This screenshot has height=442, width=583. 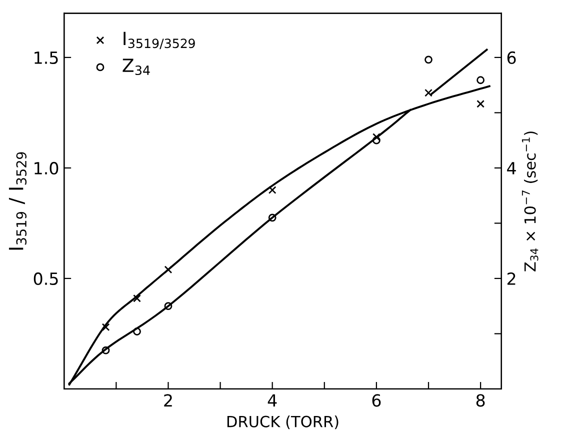 What do you see at coordinates (46, 168) in the screenshot?
I see `y-tick-label: 1.0` at bounding box center [46, 168].